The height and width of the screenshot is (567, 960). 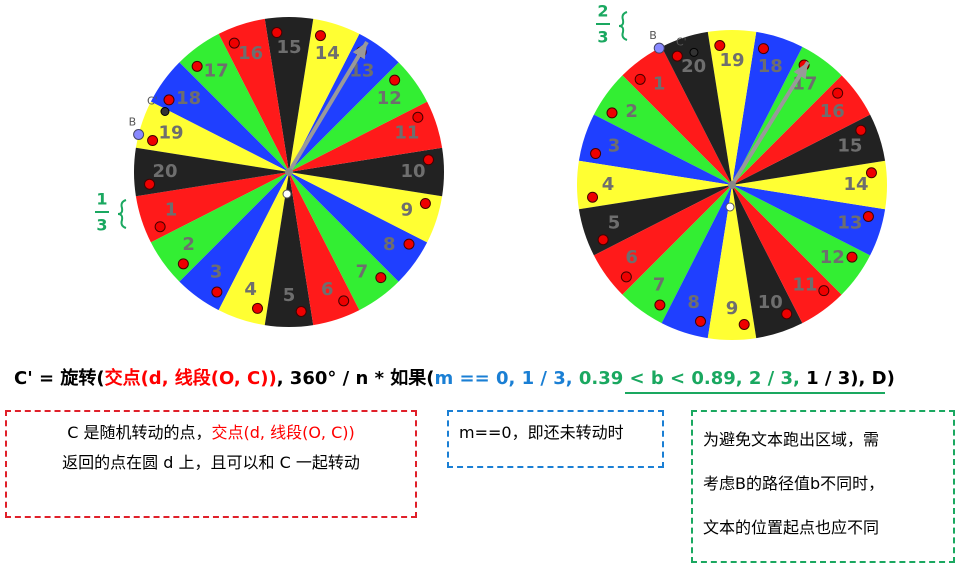 What do you see at coordinates (165, 112) in the screenshot?
I see `point-c` at bounding box center [165, 112].